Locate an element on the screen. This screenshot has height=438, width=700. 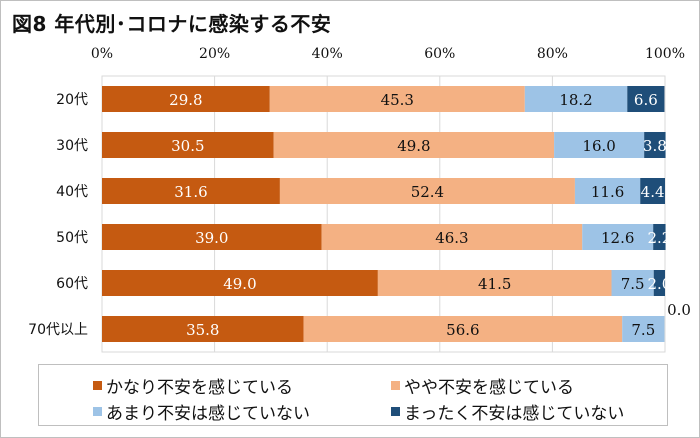
data-label: 2.0 is located at coordinates (659, 284).